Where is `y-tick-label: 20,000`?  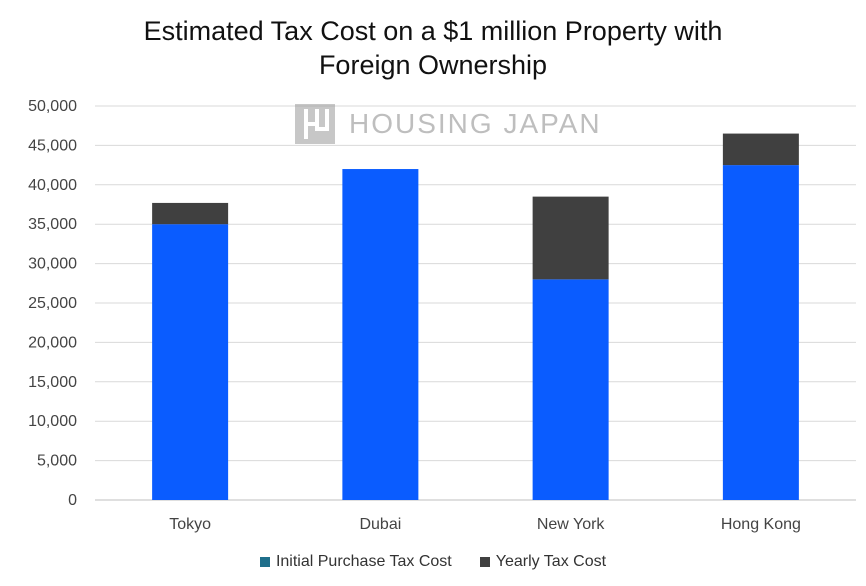
y-tick-label: 20,000 is located at coordinates (52, 342).